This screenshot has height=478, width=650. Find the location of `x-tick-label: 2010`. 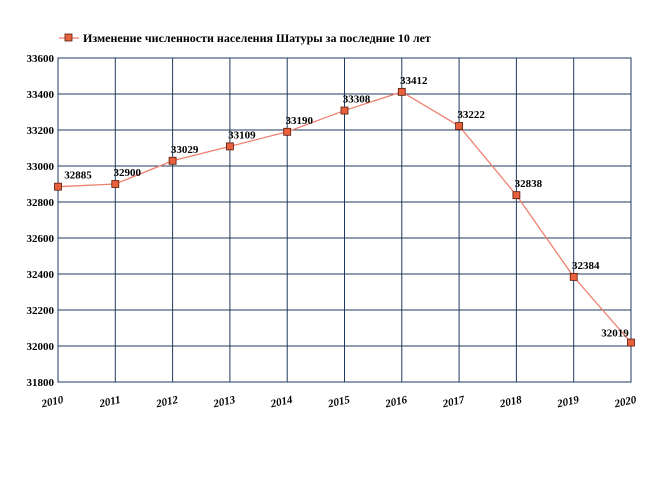

x-tick-label: 2010 is located at coordinates (52, 402).